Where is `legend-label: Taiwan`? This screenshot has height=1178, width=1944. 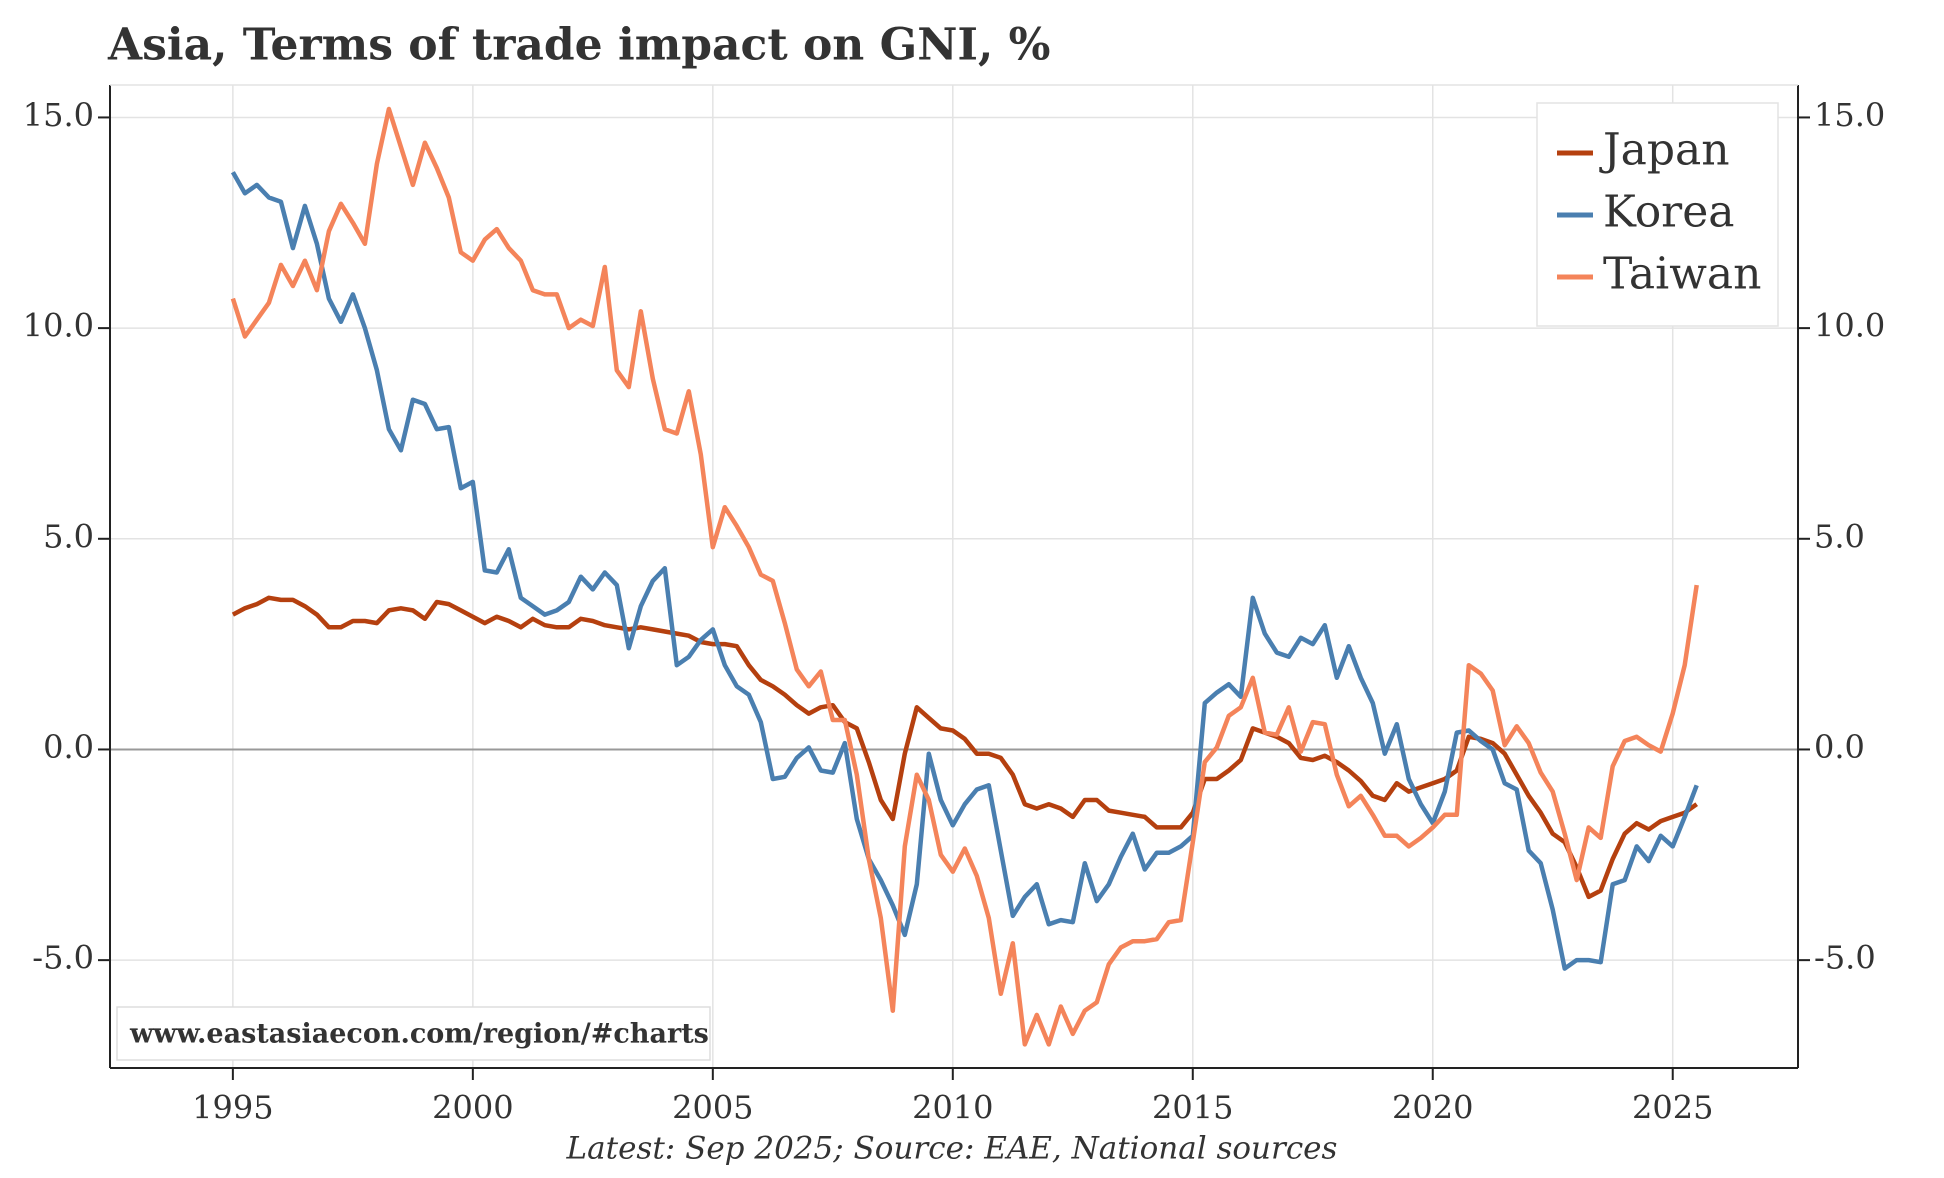
legend-label: Taiwan is located at coordinates (1682, 274).